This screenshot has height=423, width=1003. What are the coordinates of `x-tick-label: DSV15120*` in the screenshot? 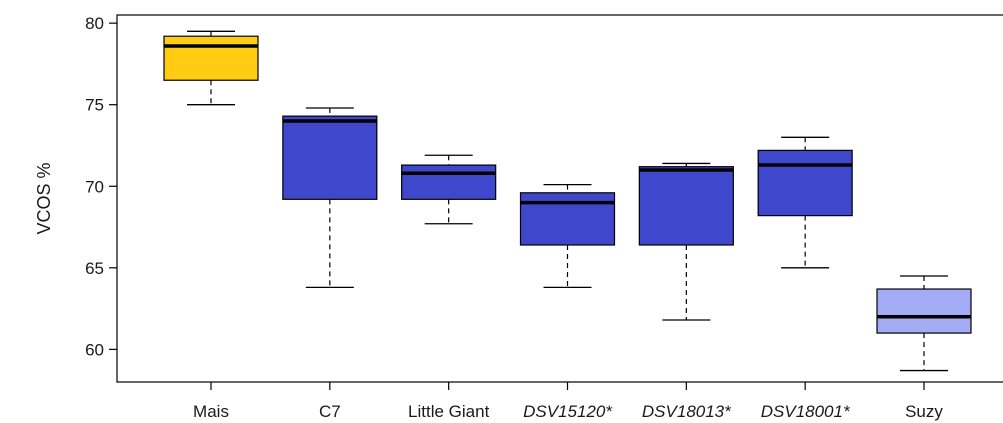 It's located at (568, 411).